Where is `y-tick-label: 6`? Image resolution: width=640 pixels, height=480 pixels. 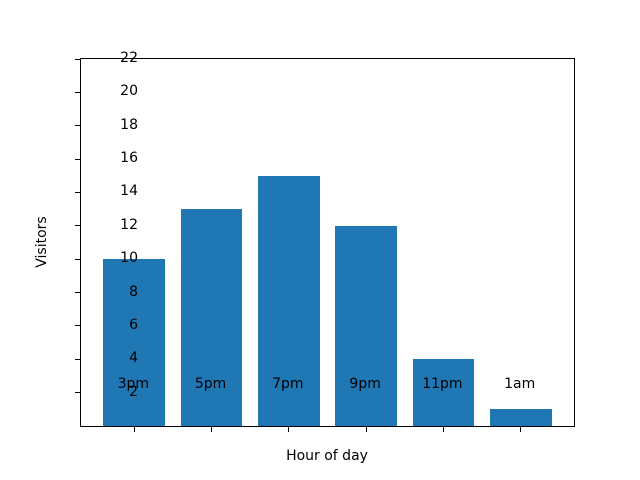 y-tick-label: 6 is located at coordinates (133, 324).